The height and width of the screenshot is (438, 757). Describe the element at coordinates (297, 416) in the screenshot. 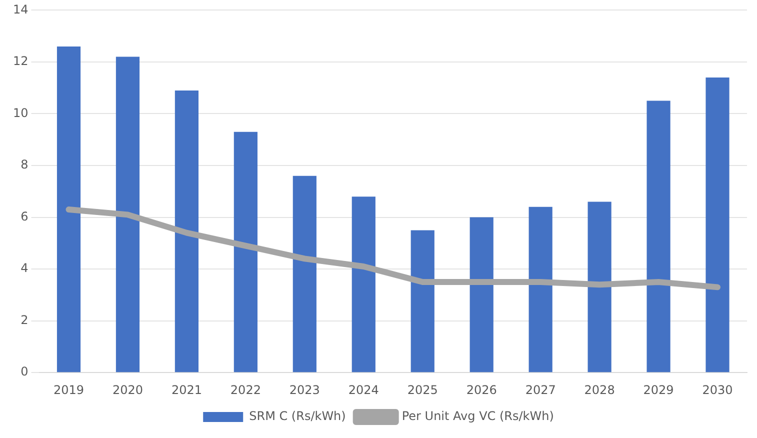

I see `legend-label: SRM C (Rs/kWh)` at that location.